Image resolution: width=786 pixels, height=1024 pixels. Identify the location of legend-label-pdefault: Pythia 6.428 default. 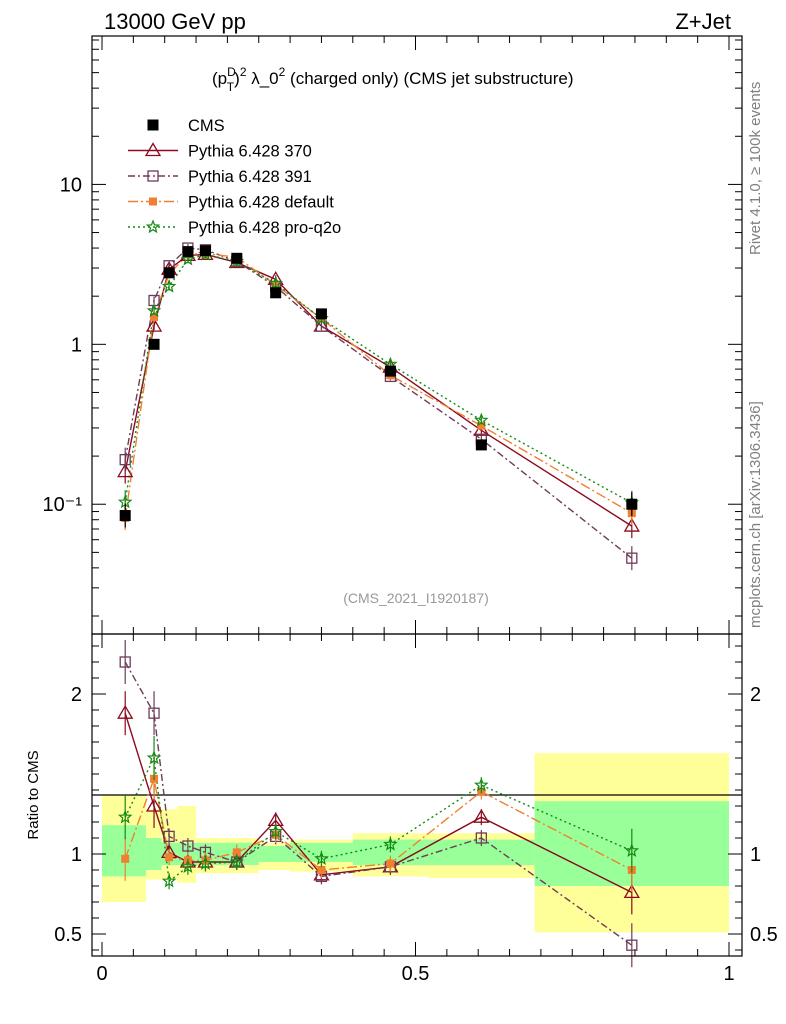
(261, 203).